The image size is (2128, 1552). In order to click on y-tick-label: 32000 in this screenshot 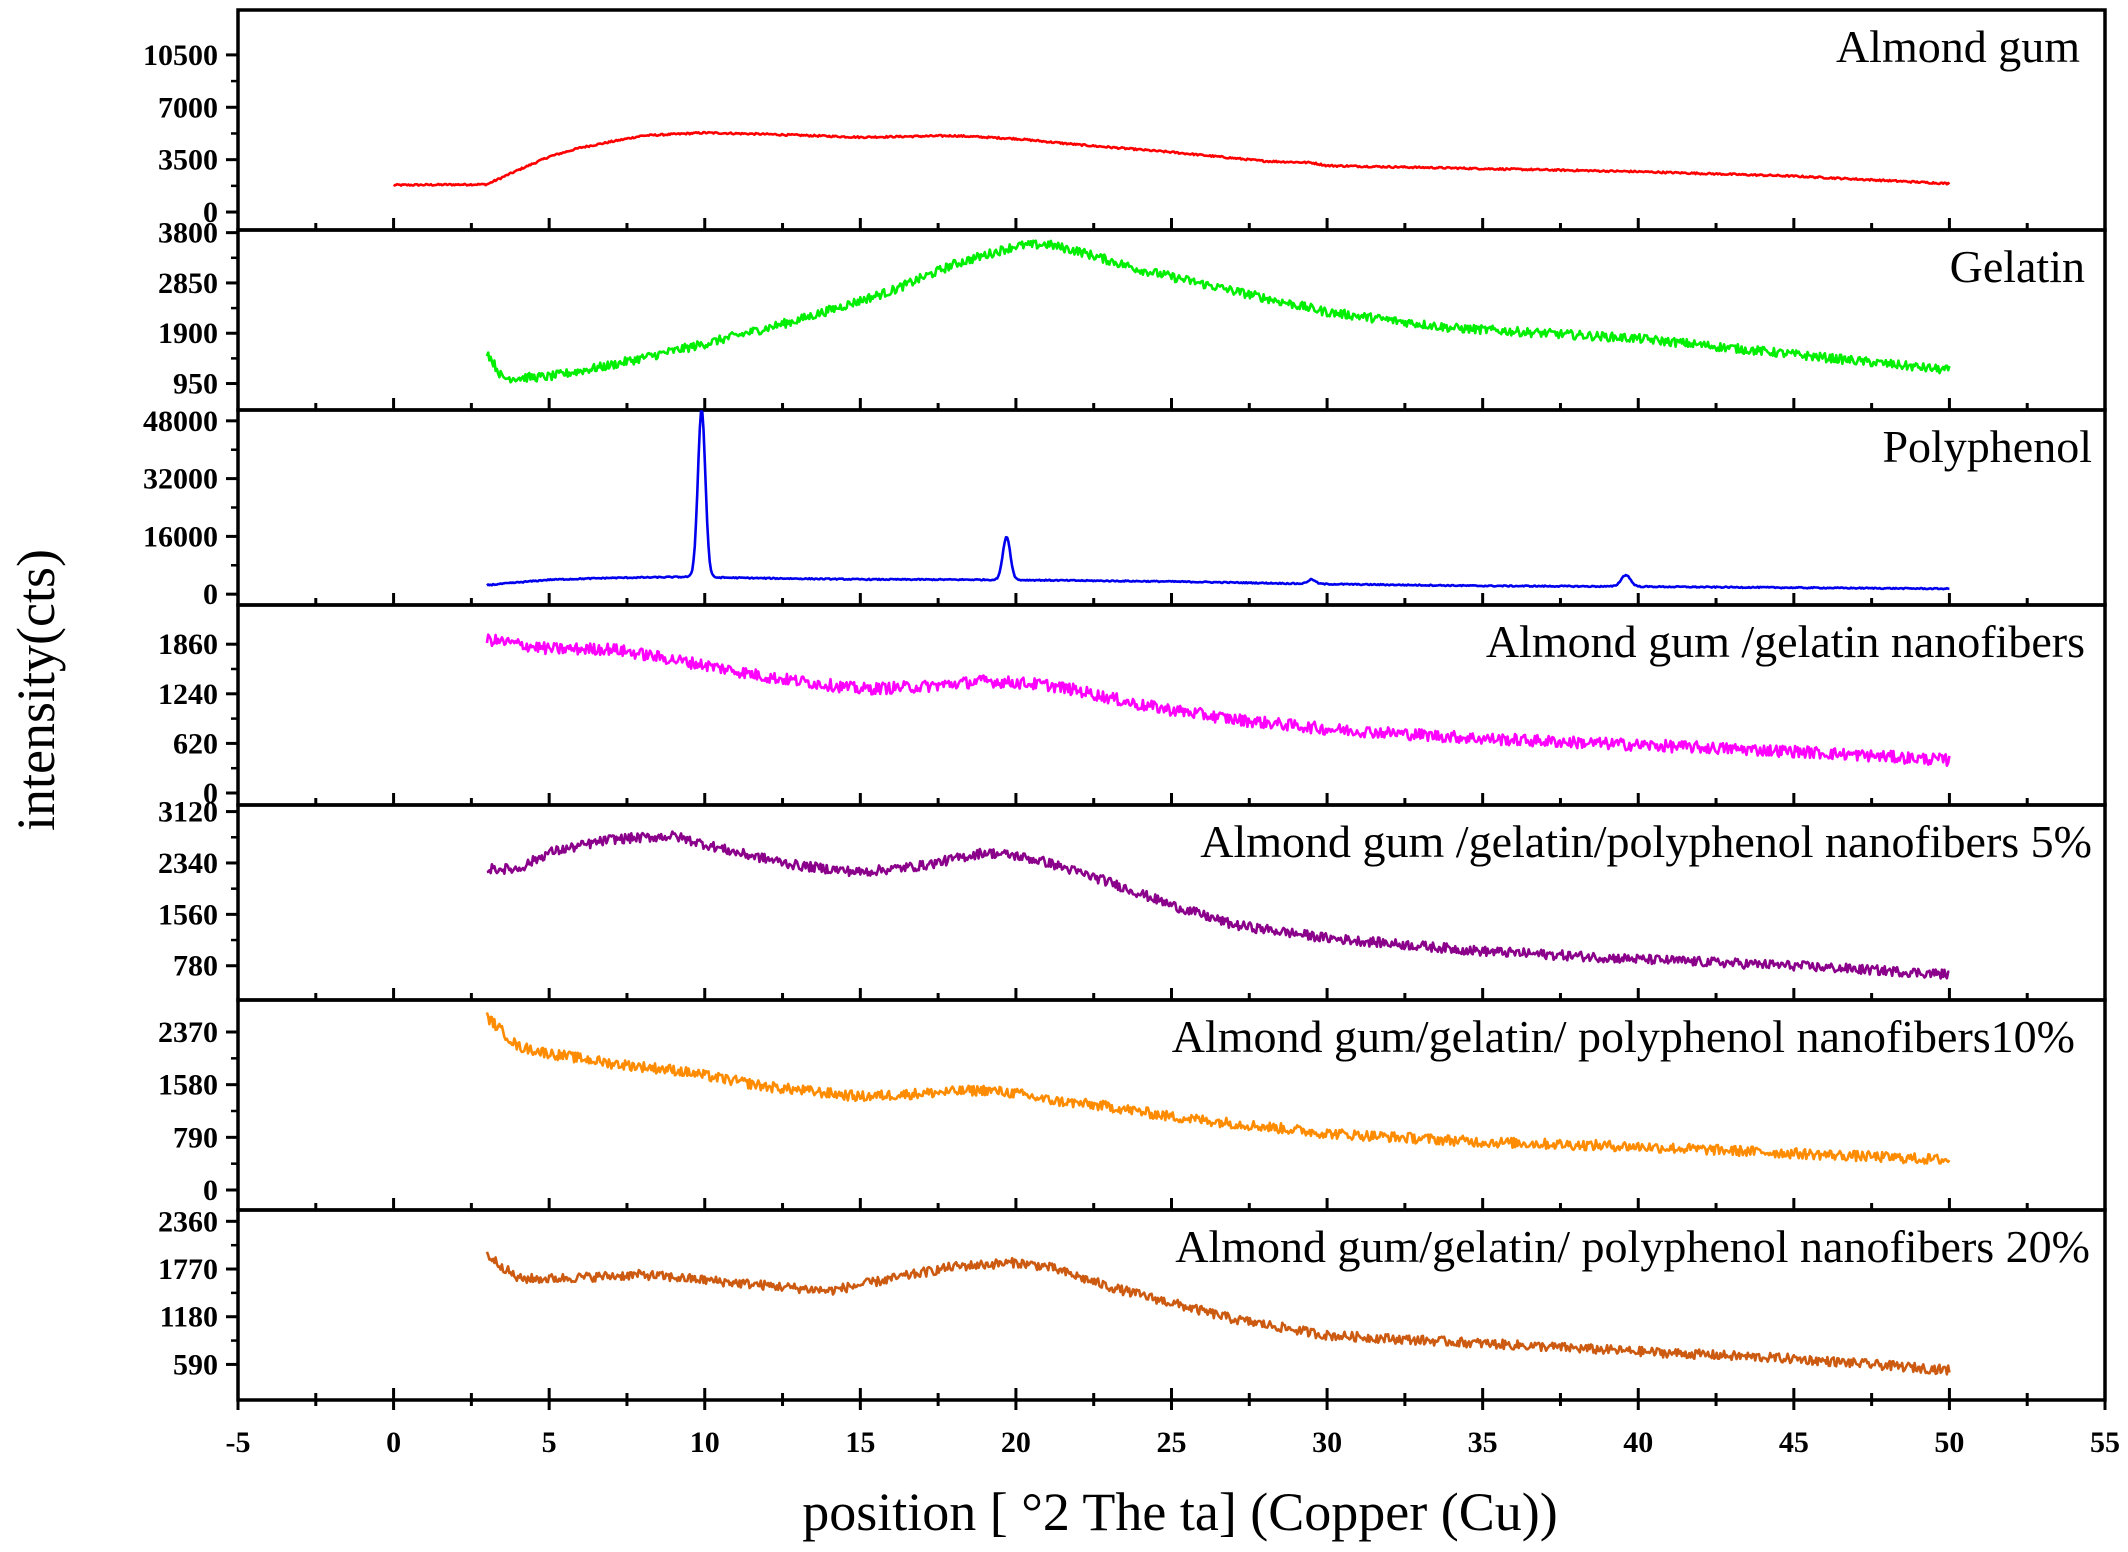, I will do `click(180, 479)`.